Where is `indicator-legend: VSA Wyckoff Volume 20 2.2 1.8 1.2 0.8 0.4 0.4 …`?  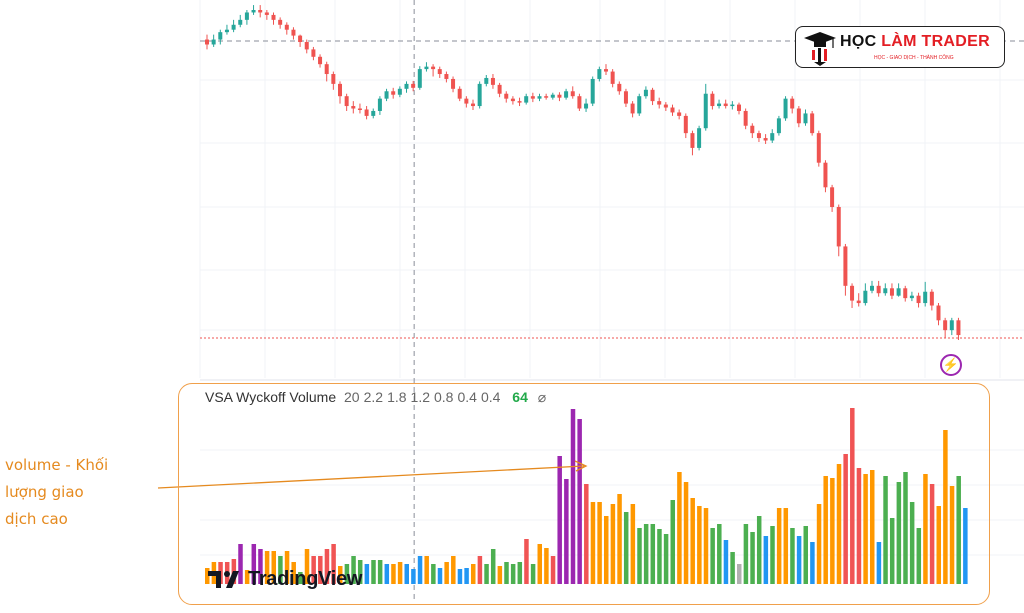
indicator-legend: VSA Wyckoff Volume 20 2.2 1.8 1.2 0.8 0.4 0.4 … is located at coordinates (375, 397).